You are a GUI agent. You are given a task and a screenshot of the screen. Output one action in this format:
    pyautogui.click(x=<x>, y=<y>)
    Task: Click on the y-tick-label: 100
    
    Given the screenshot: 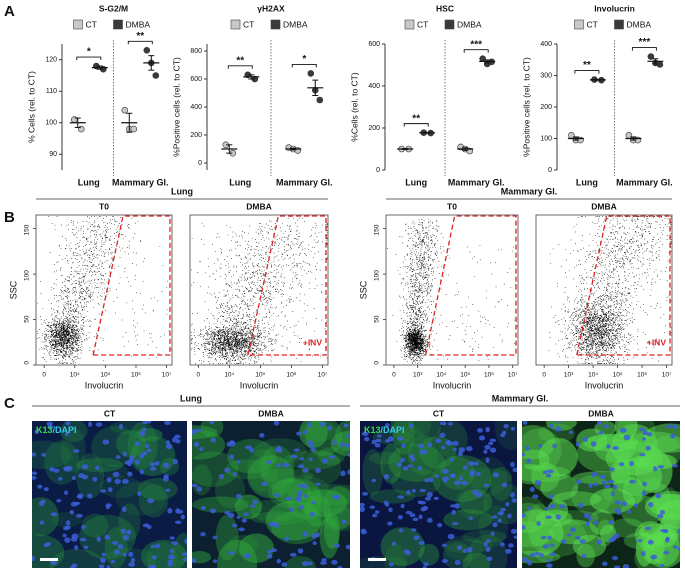 What is the action you would take?
    pyautogui.click(x=546, y=138)
    